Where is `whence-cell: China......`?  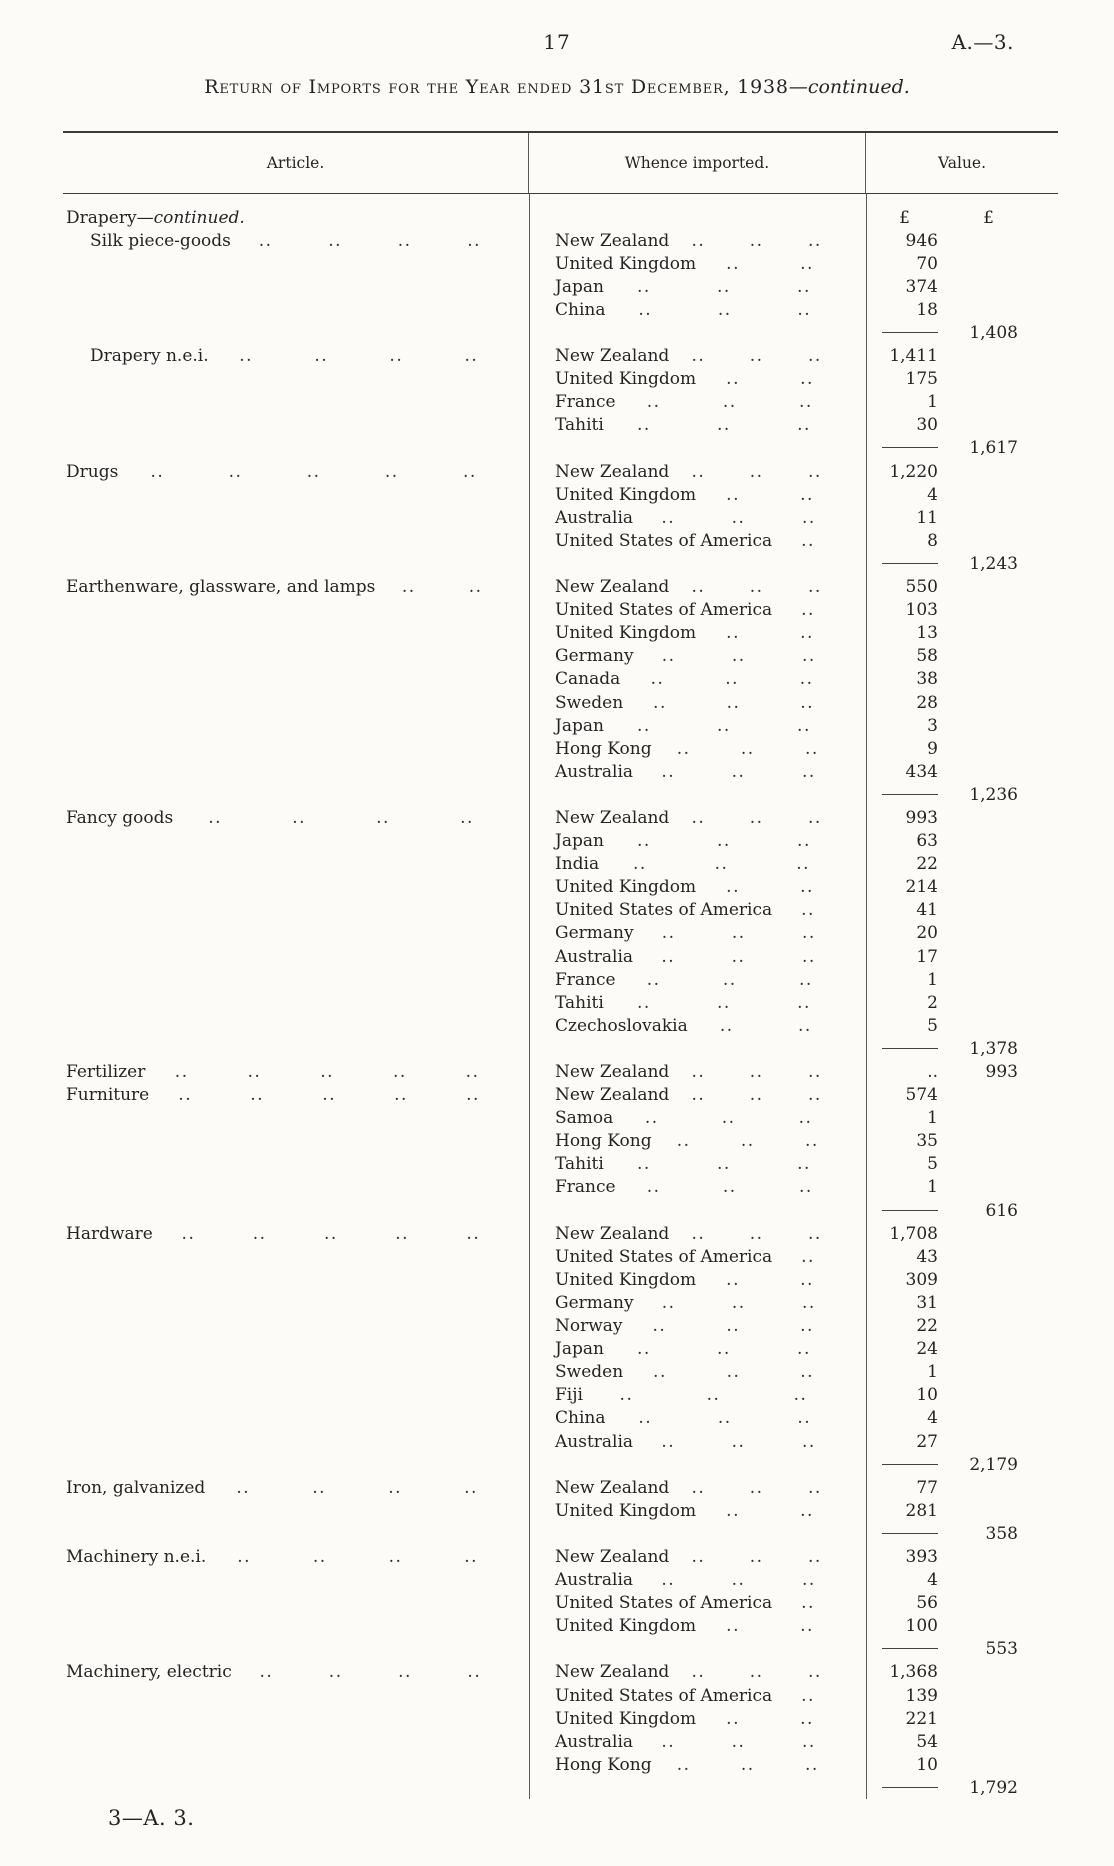 whence-cell: China...... is located at coordinates (697, 310).